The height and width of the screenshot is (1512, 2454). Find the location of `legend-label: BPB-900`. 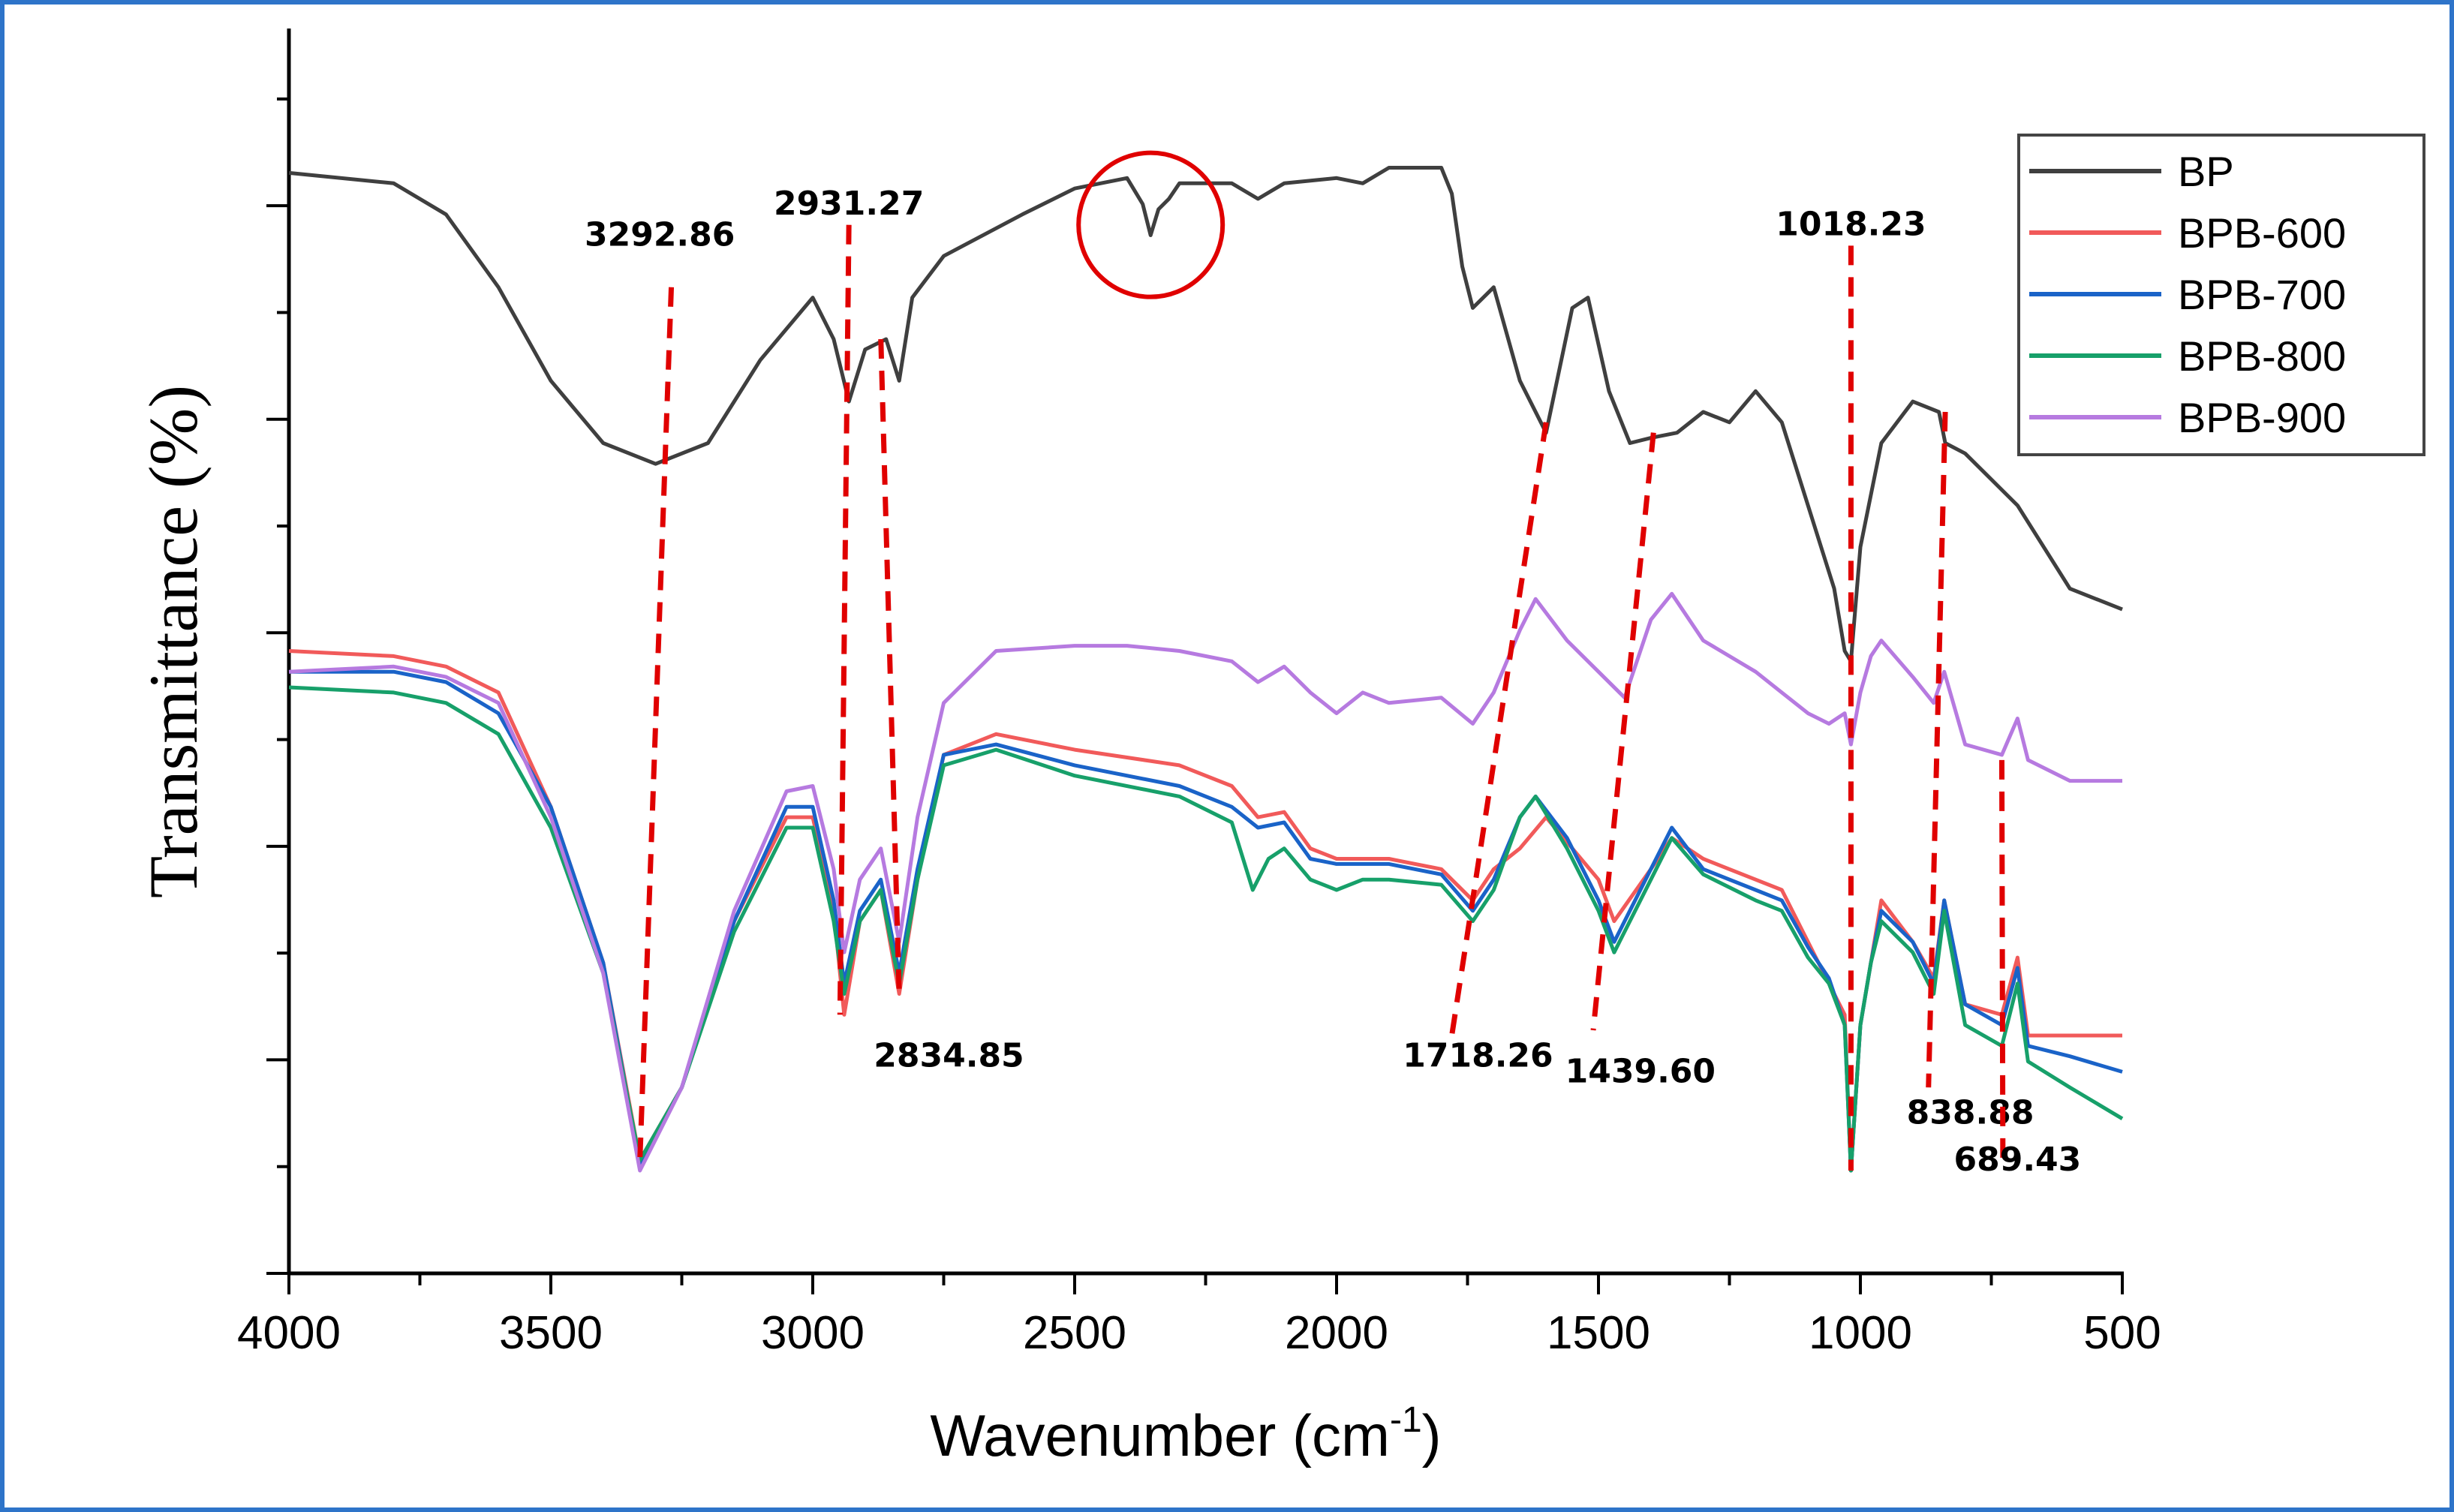

legend-label: BPB-900 is located at coordinates (2262, 417).